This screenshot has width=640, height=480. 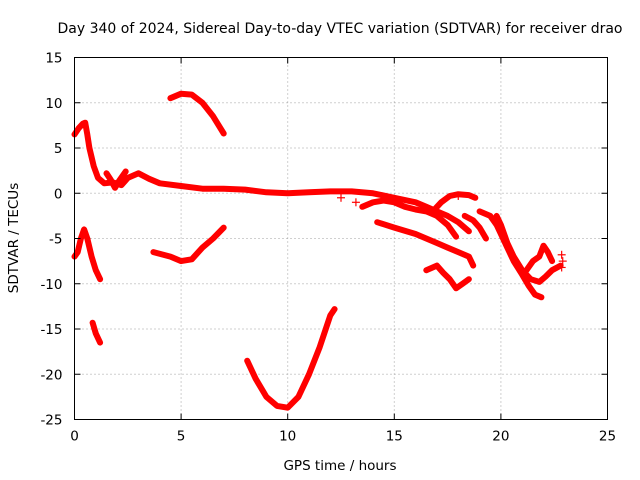 I want to click on y-tick-label: -10, so click(x=51, y=285).